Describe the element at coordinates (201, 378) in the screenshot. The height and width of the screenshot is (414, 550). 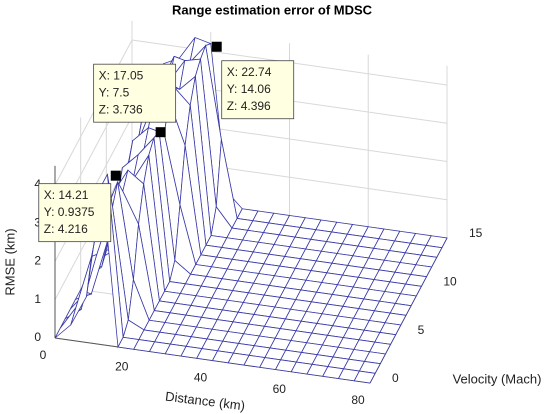
I see `x-tick-label: 40` at that location.